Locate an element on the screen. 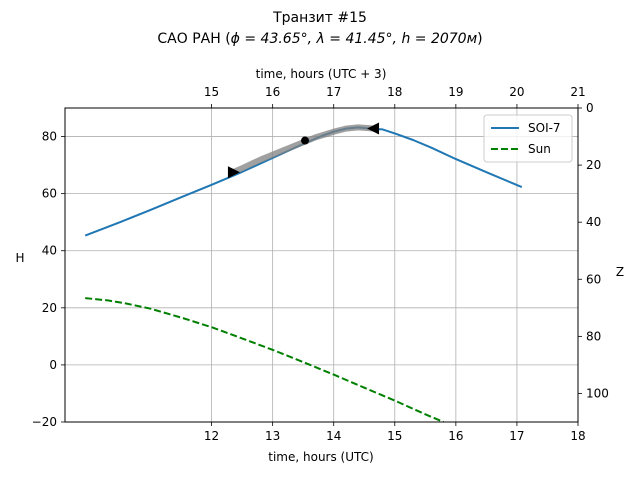 The image size is (640, 480). z-tick-label-80: 80 is located at coordinates (593, 336).